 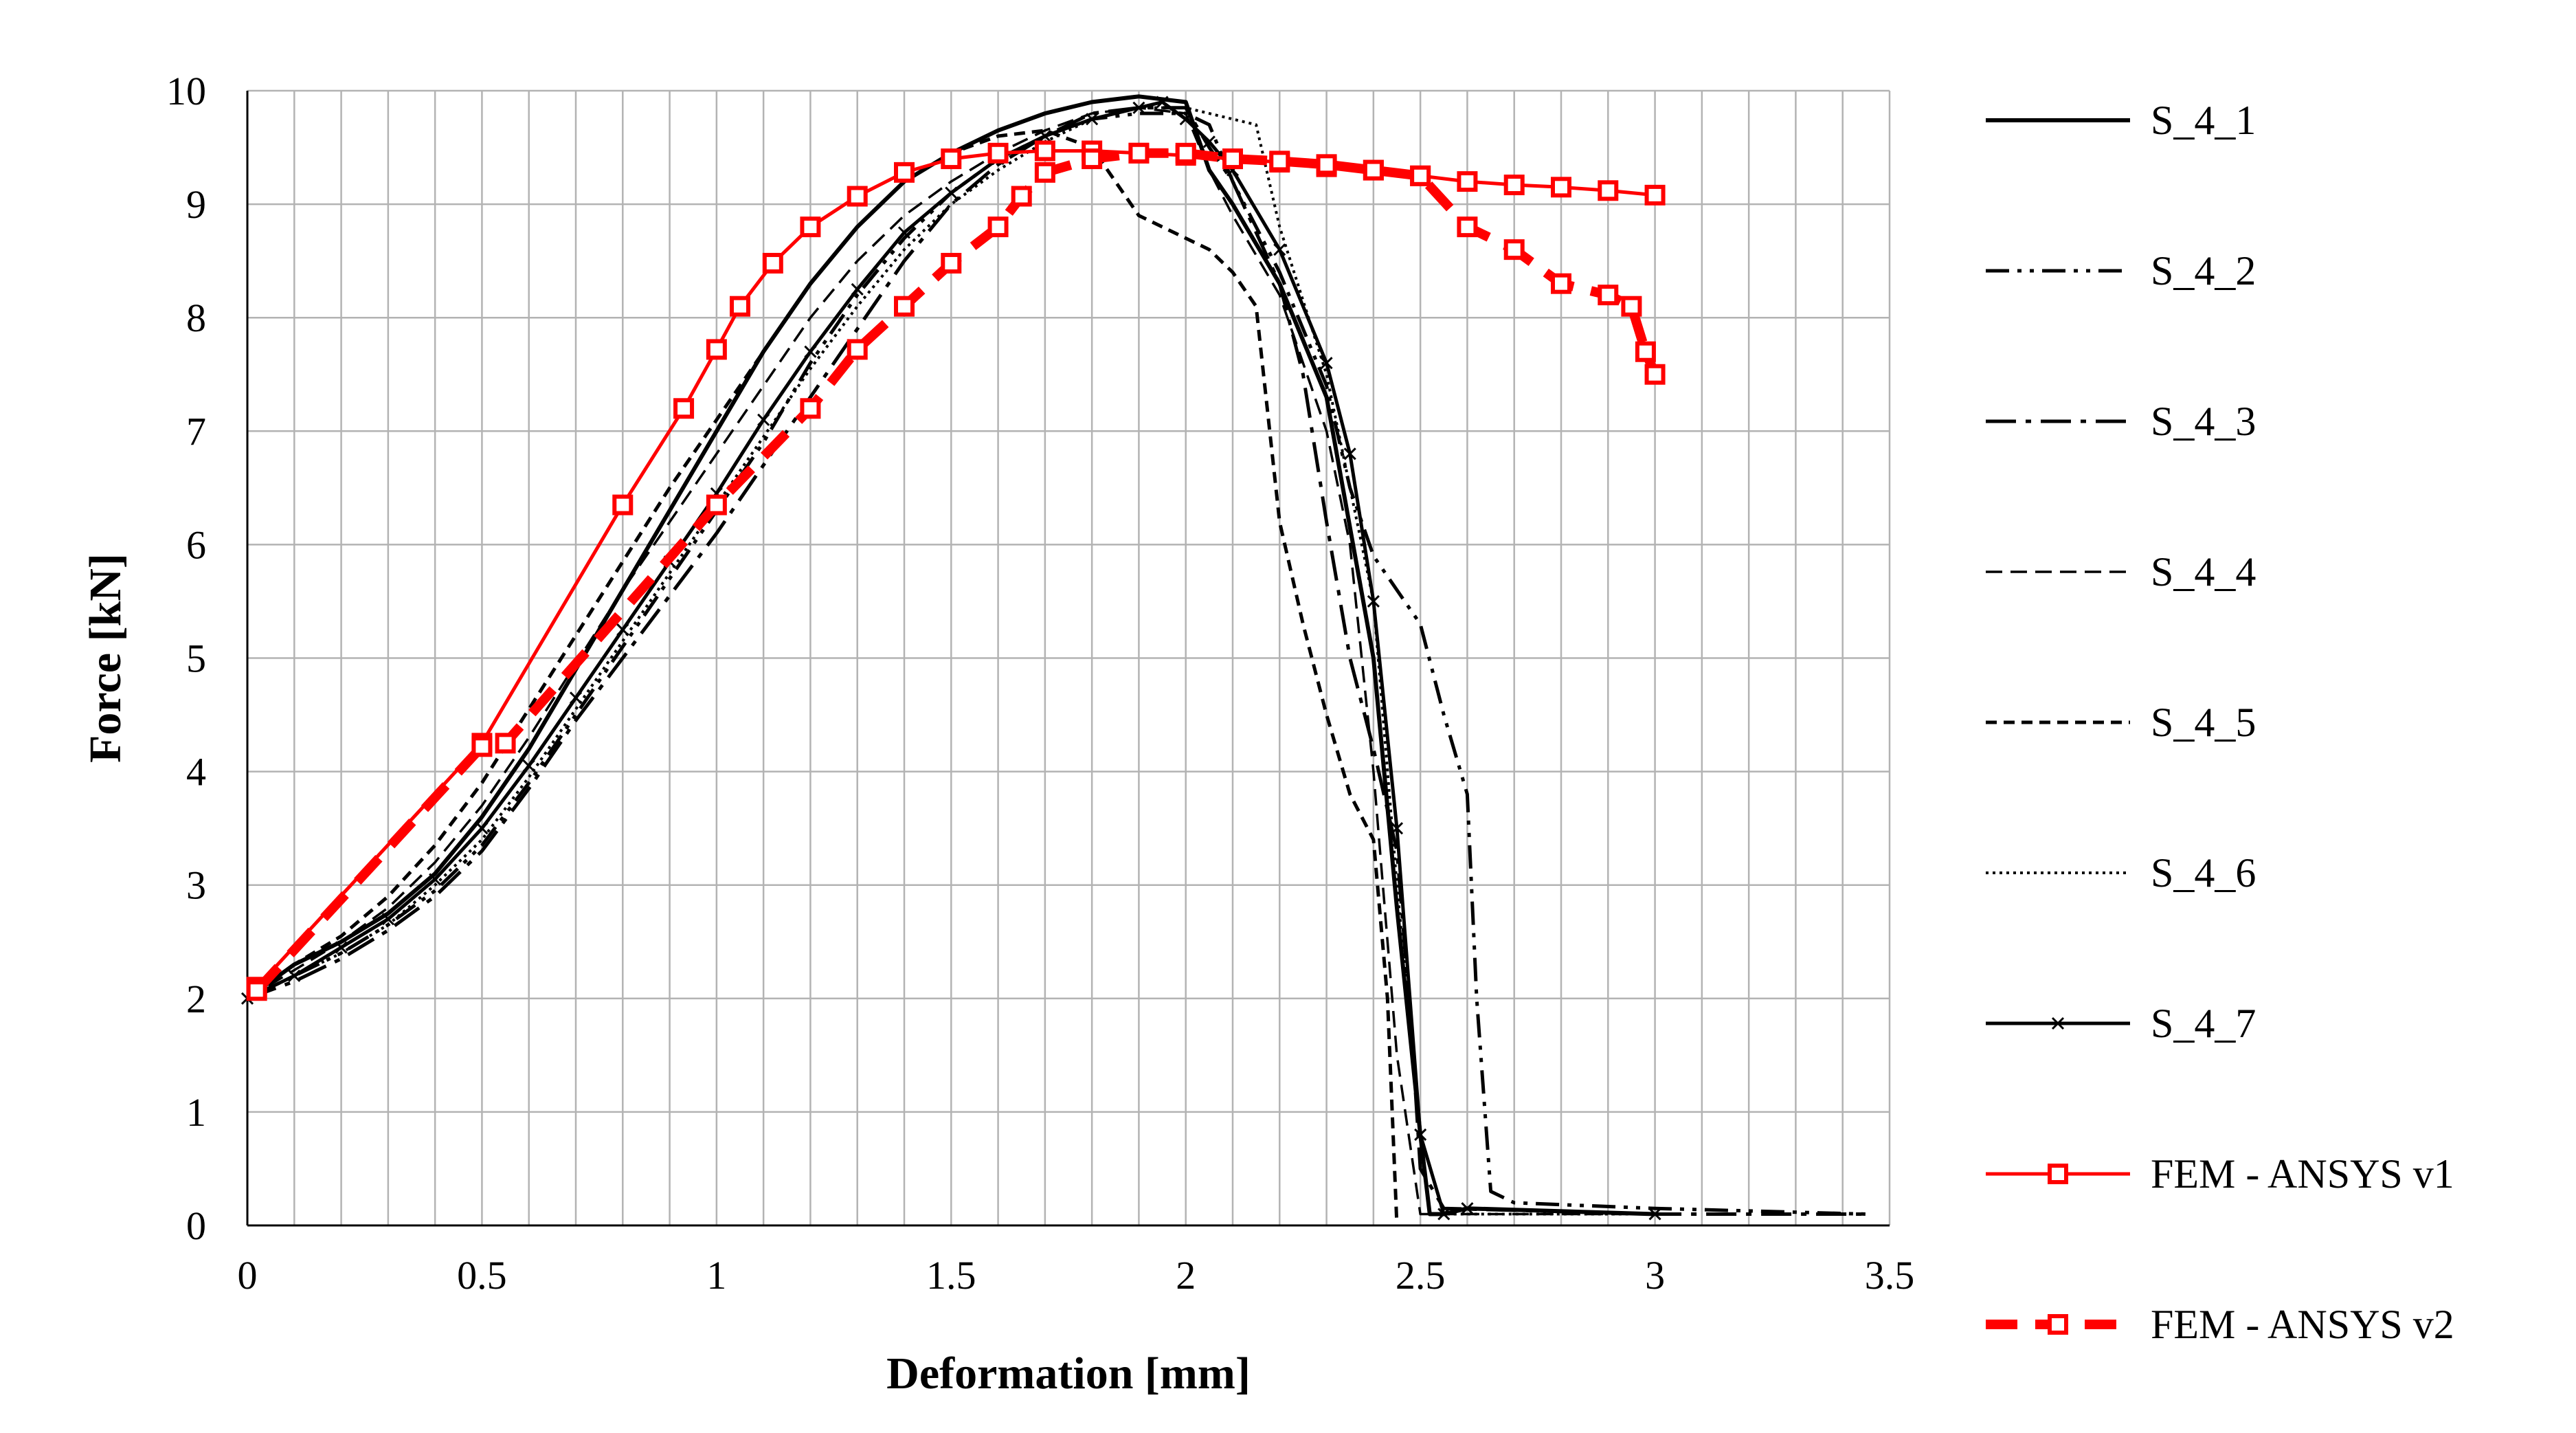 I want to click on x-tick-label: 3.5, so click(x=1890, y=1275).